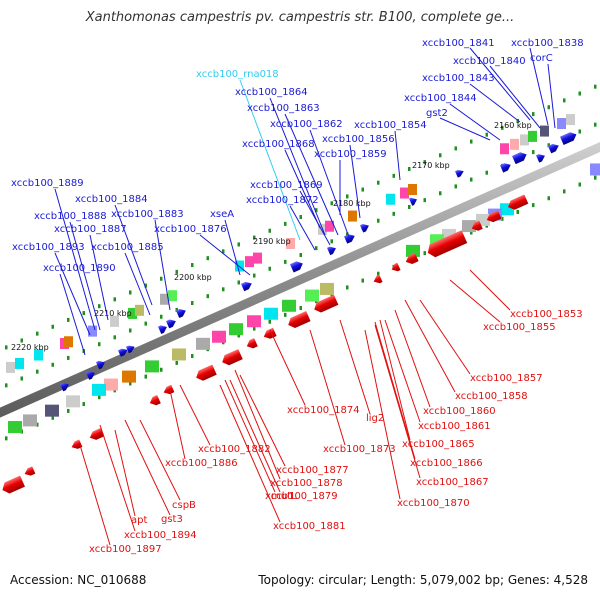 Image resolution: width=600 pixels, height=600 pixels. Describe the element at coordinates (237, 74) in the screenshot. I see `gene-label: xccb100_rna018` at that location.